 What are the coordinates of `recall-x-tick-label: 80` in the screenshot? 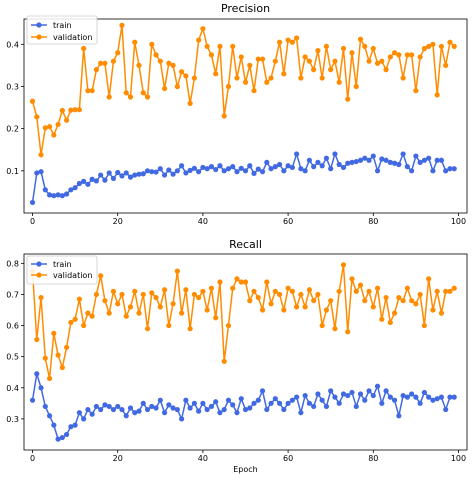 It's located at (373, 458).